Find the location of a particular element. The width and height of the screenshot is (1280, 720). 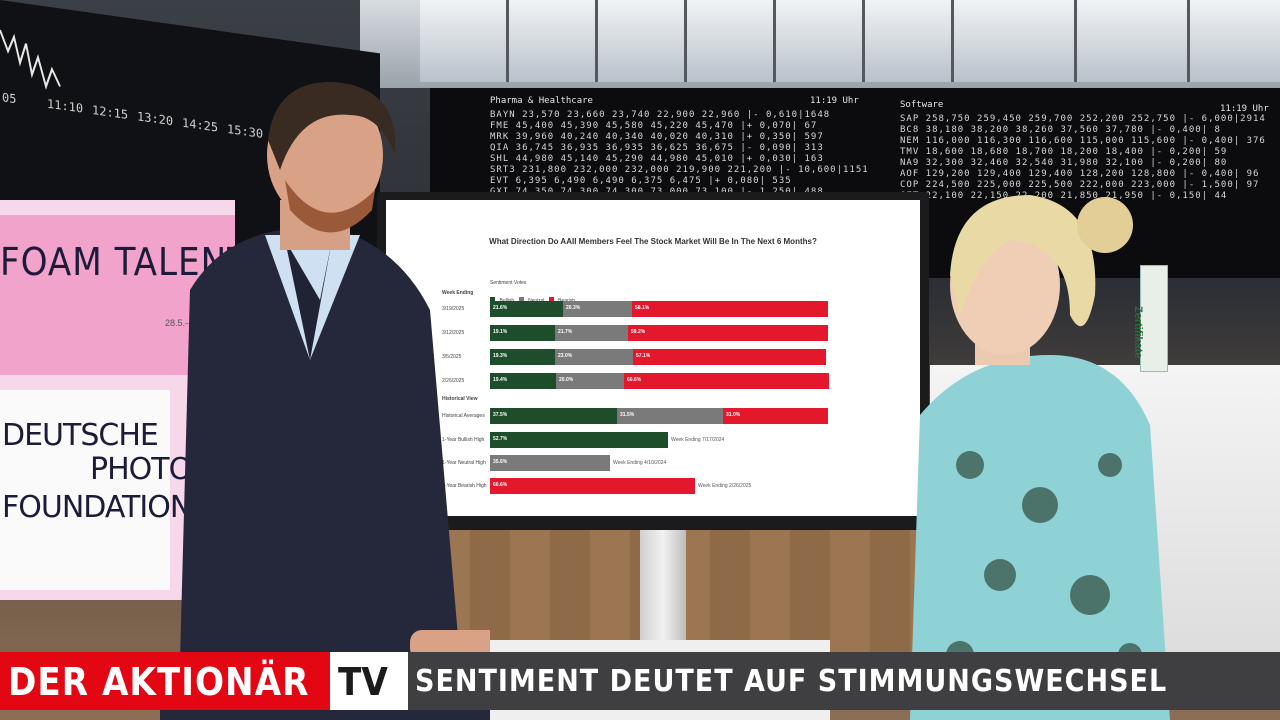

headline-text: SENTIMENT DEUTET AUF STIMMUNGSWECHSEL is located at coordinates (791, 681).